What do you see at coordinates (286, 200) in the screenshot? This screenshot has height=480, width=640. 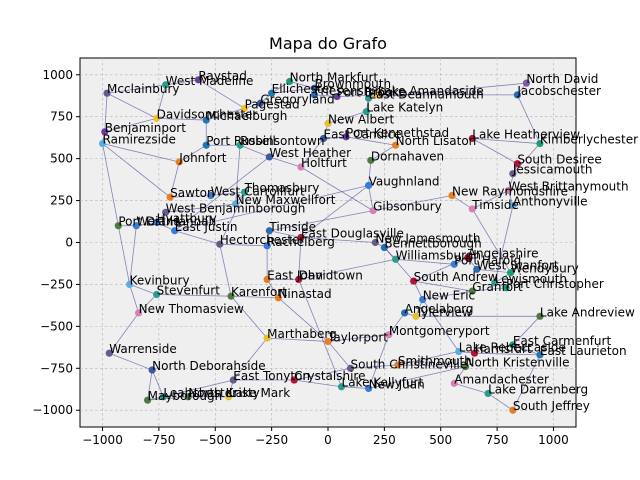 I see `node-label: New Maxwellfort` at bounding box center [286, 200].